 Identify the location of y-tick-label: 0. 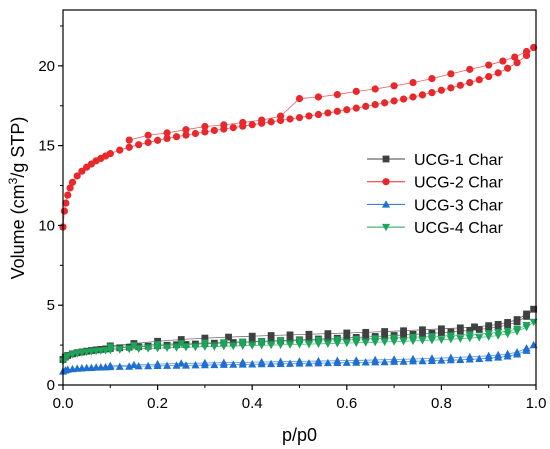
(51, 385).